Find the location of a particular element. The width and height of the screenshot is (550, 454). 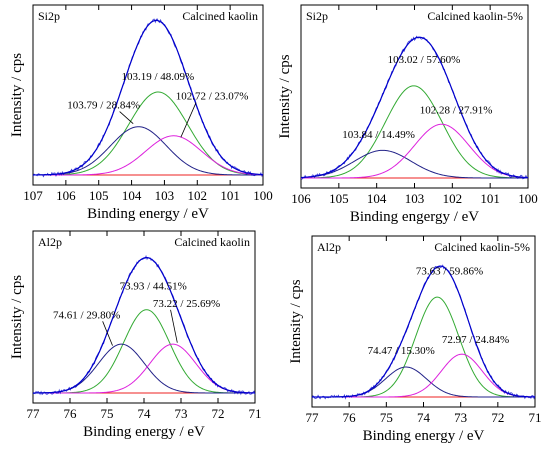

peak-annotation: 74.61 / 29.80% is located at coordinates (86, 315).